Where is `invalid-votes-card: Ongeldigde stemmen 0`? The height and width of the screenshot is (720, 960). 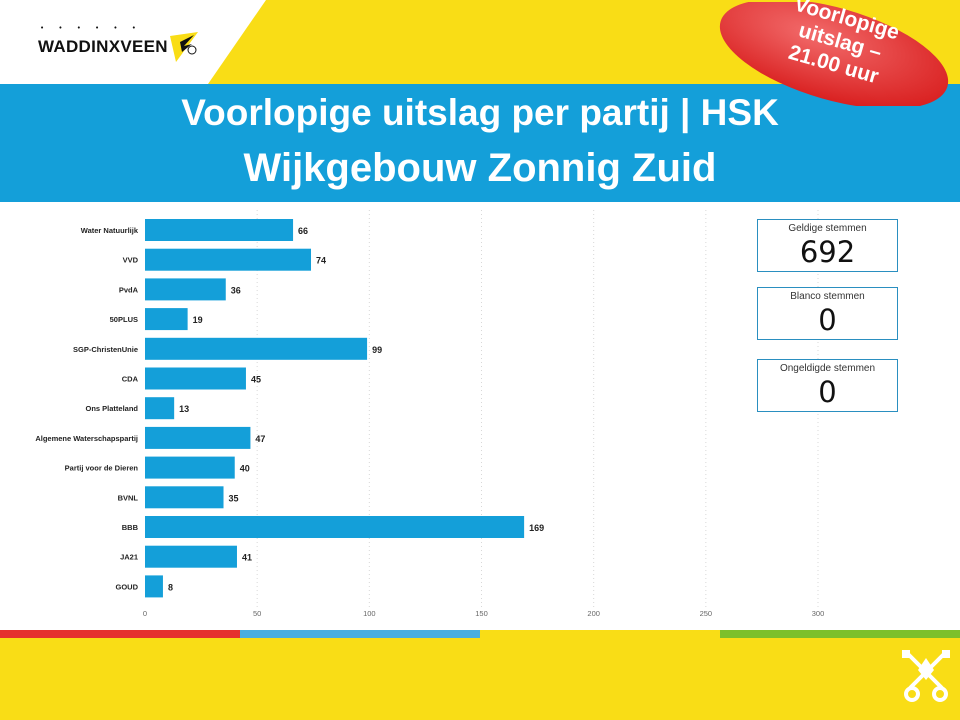 invalid-votes-card: Ongeldigde stemmen 0 is located at coordinates (827, 385).